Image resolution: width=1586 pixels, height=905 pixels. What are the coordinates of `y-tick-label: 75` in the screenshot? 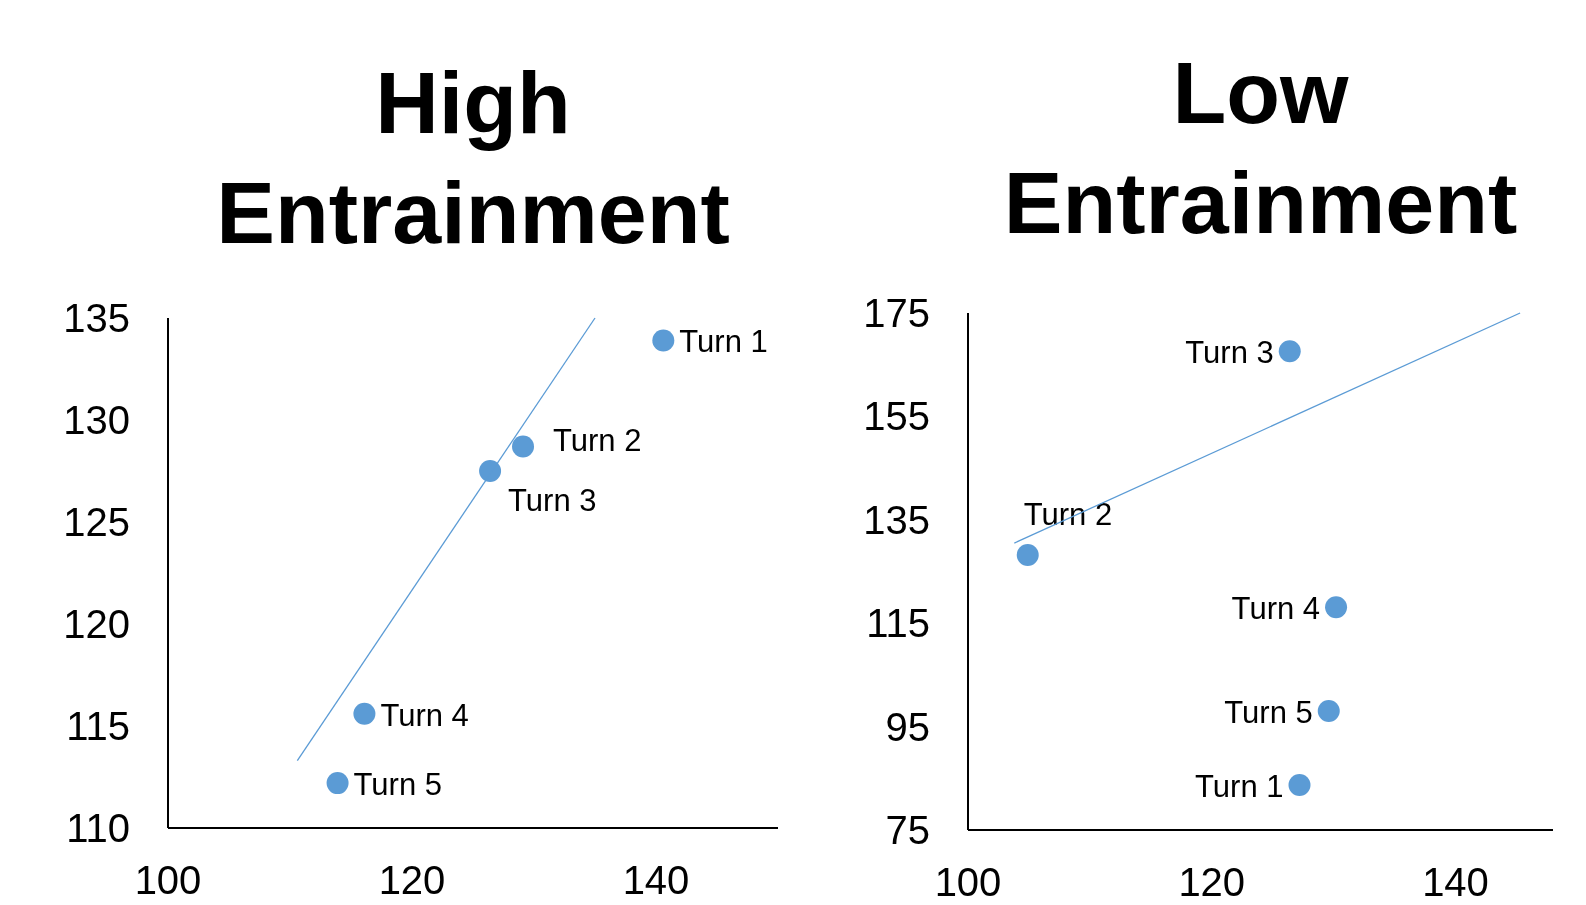 It's located at (907, 830).